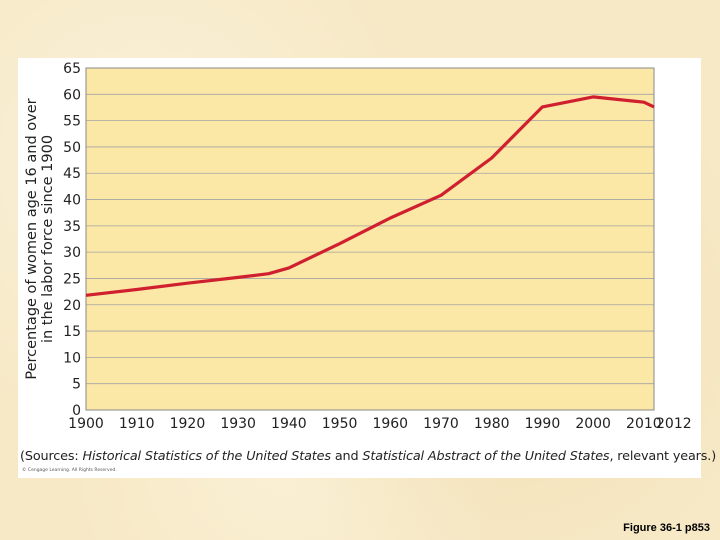  What do you see at coordinates (188, 424) in the screenshot?
I see `x-tick-label: 1920` at bounding box center [188, 424].